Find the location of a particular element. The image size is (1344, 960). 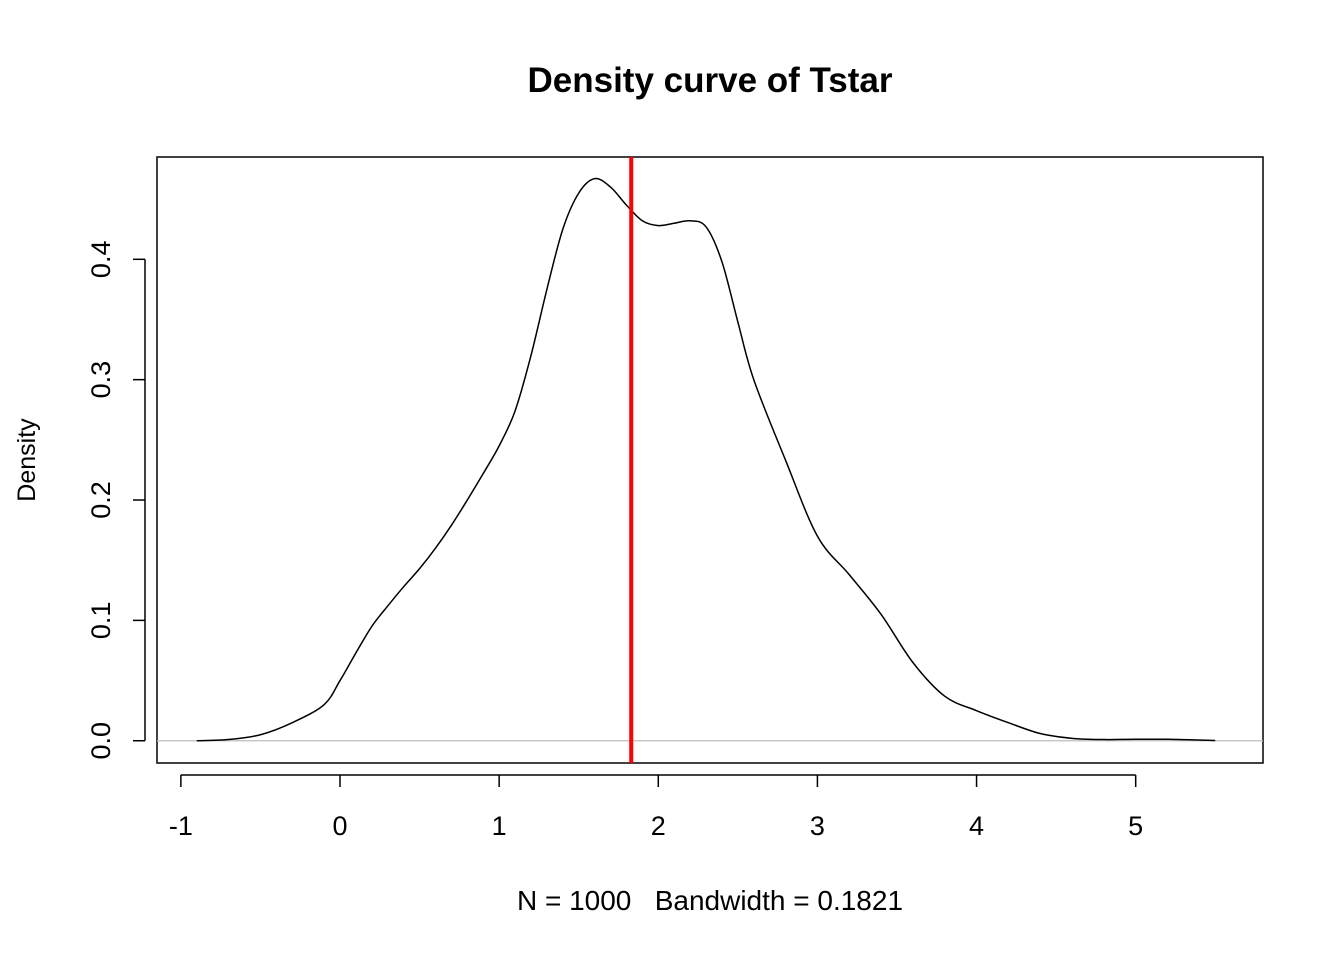

x-tick-label: 3 is located at coordinates (817, 826).